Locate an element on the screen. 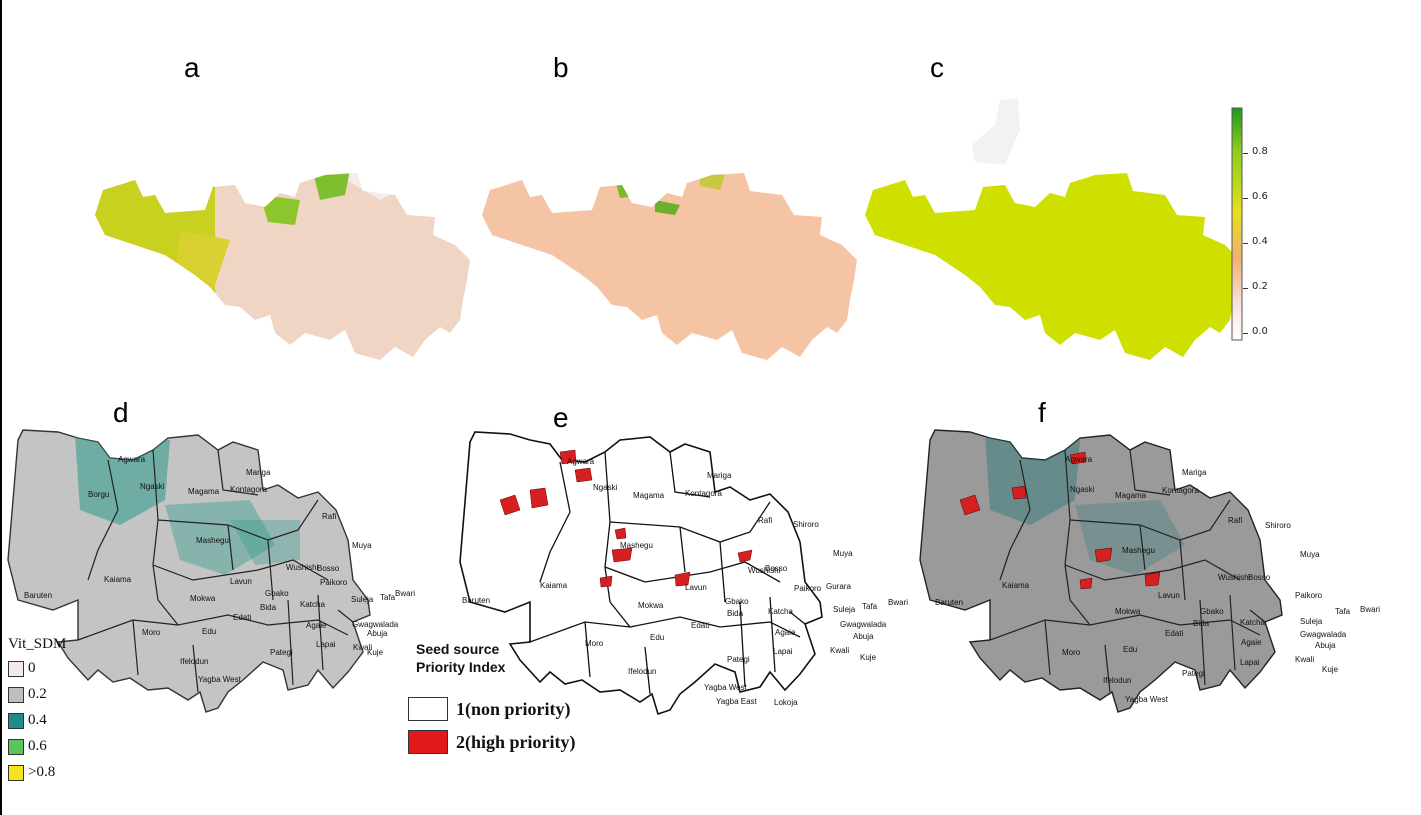  seed-legend-item: 2(high priority) is located at coordinates (492, 742).